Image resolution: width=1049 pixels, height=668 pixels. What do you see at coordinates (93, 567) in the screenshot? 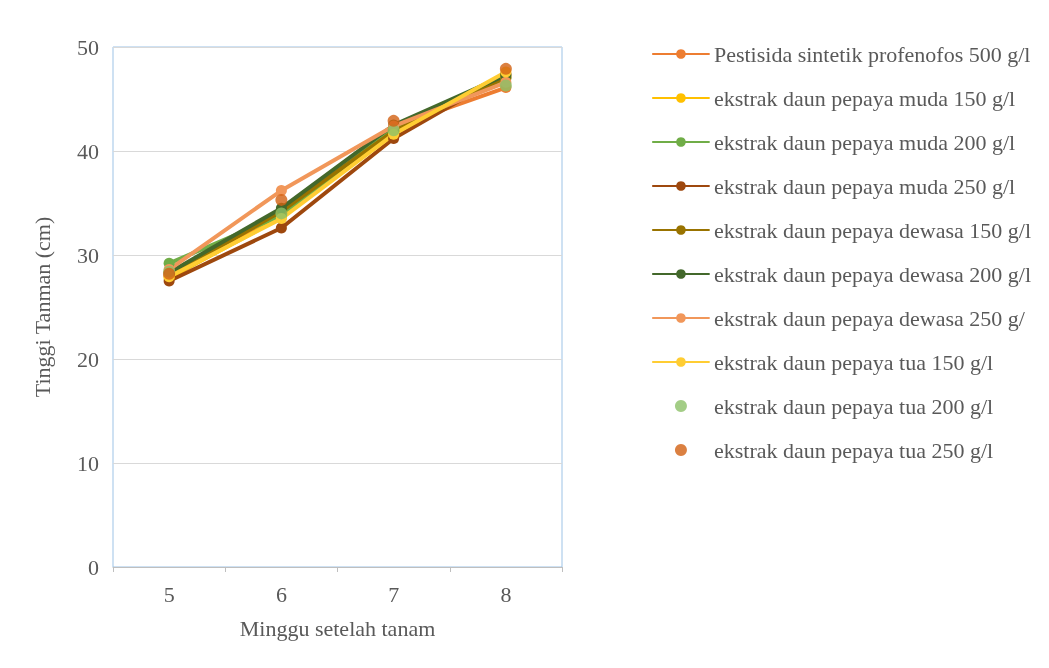
I see `y-tick-label: 0` at bounding box center [93, 567].